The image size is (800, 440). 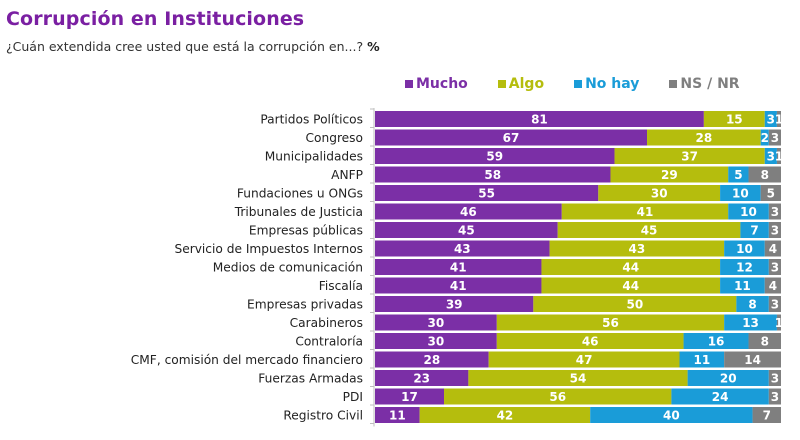 I want to click on data-label: 46, so click(x=468, y=212).